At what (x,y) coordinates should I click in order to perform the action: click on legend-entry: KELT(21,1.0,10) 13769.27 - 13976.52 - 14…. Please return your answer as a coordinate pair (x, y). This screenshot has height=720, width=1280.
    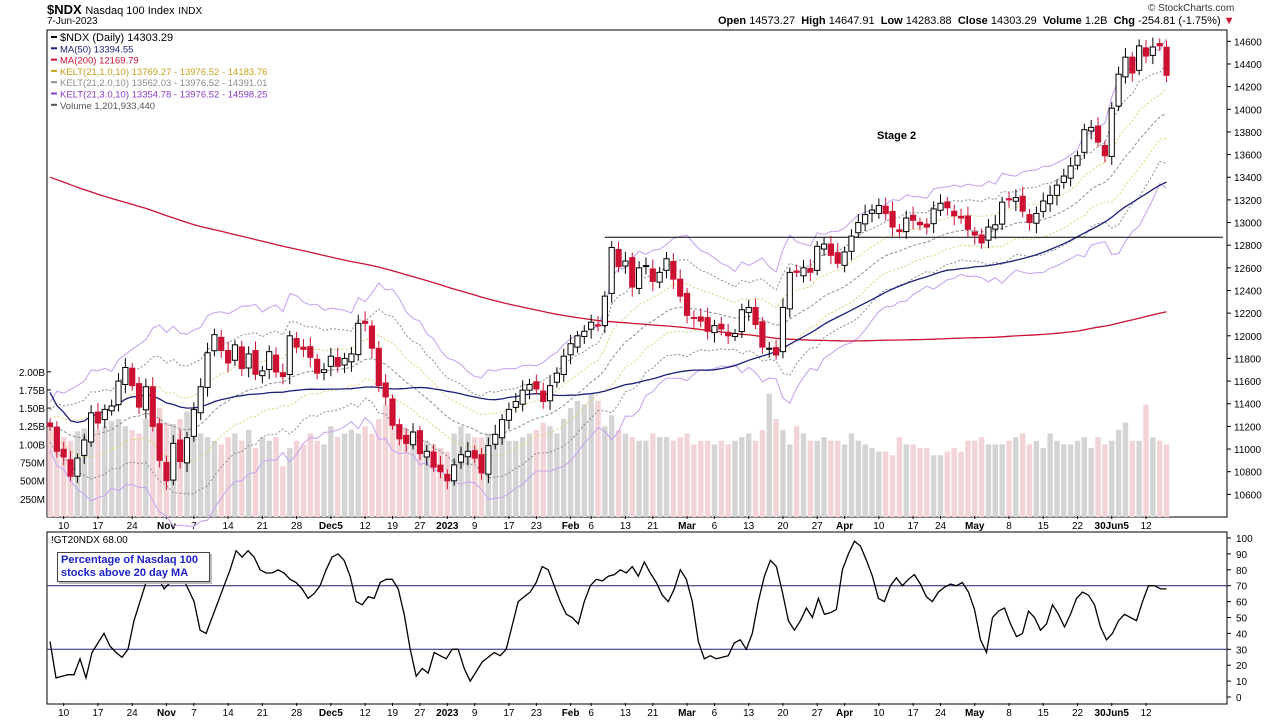
    Looking at the image, I should click on (163, 72).